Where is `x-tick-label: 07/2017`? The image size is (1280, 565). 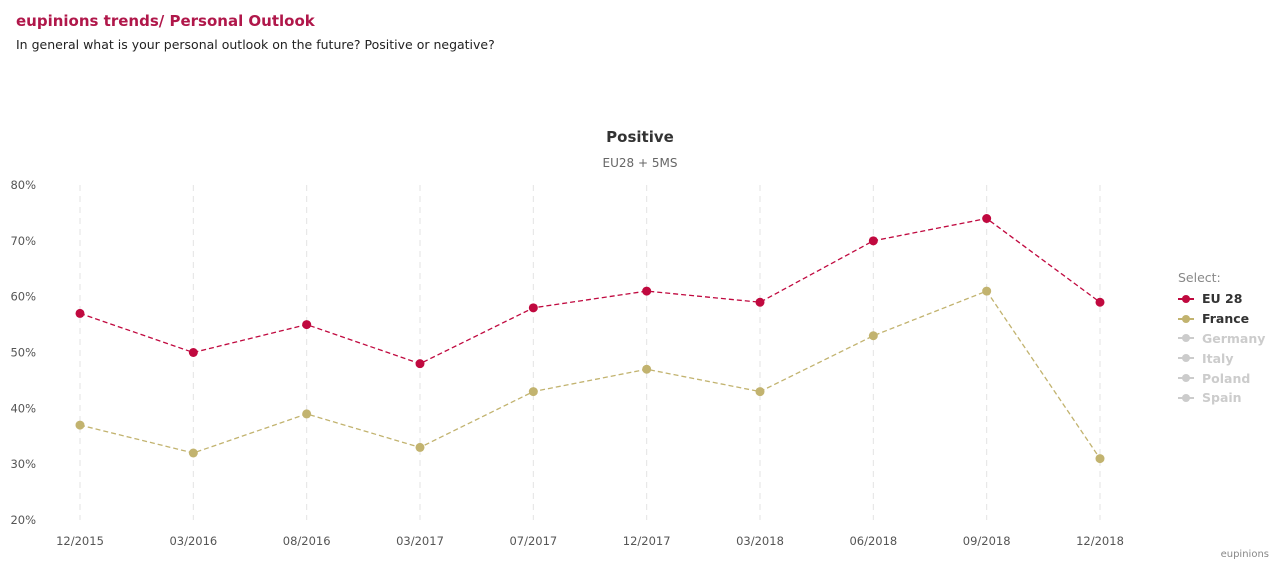
x-tick-label: 07/2017 is located at coordinates (533, 541).